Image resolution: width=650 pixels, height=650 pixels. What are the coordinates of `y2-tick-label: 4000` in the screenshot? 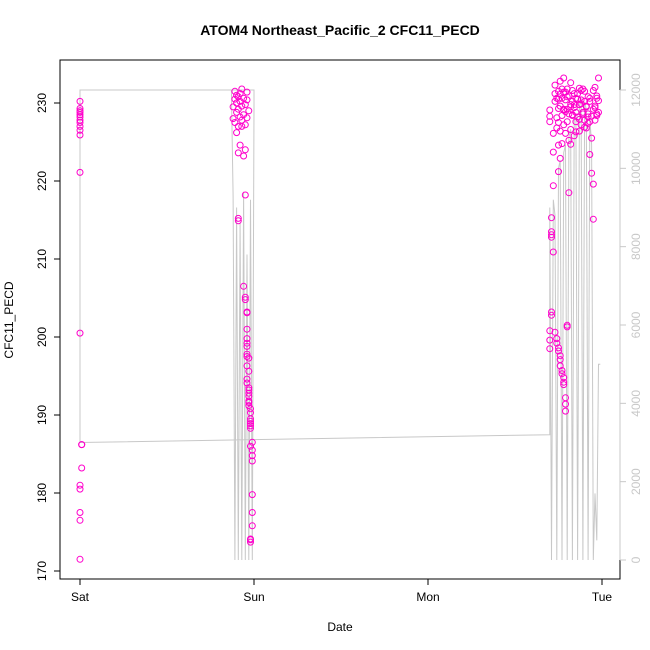 It's located at (636, 403).